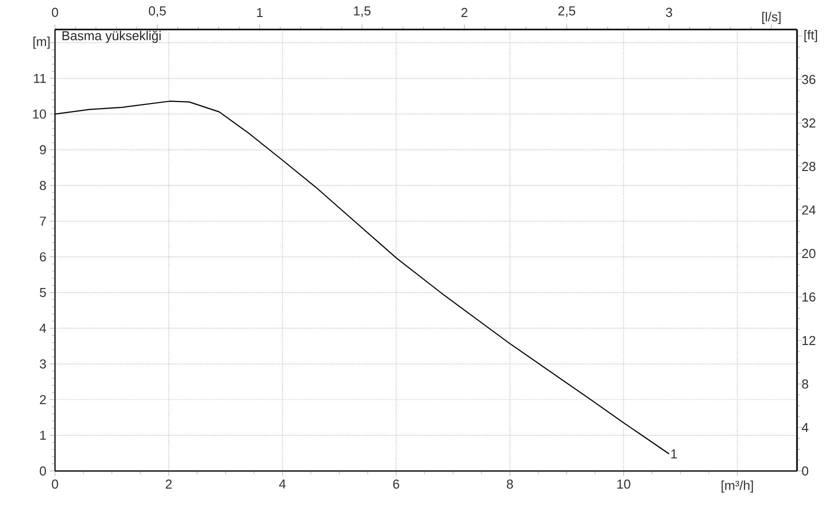  I want to click on y-tick-label: 2, so click(43, 399).